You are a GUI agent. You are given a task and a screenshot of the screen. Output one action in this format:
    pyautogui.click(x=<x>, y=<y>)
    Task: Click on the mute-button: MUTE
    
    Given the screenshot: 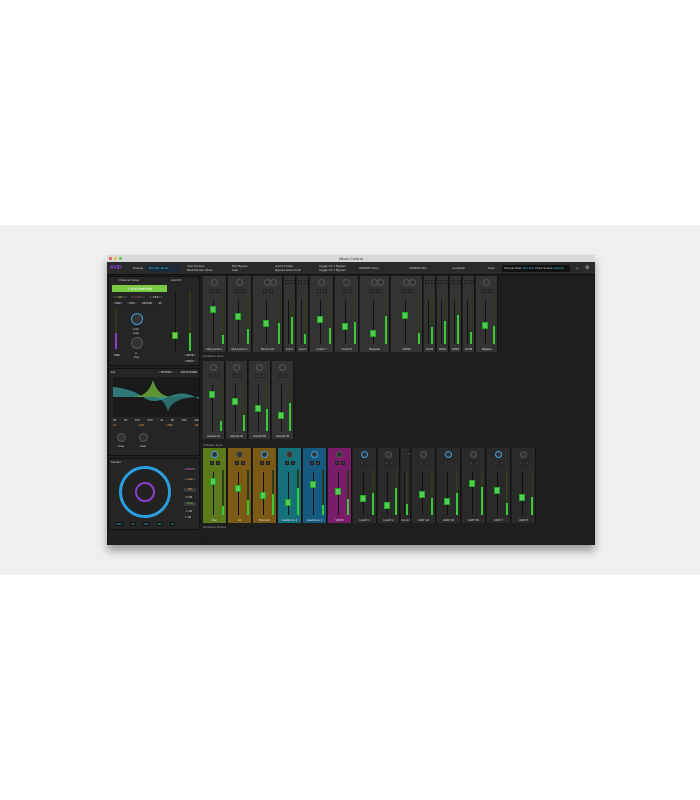 What is the action you would take?
    pyautogui.click(x=190, y=355)
    